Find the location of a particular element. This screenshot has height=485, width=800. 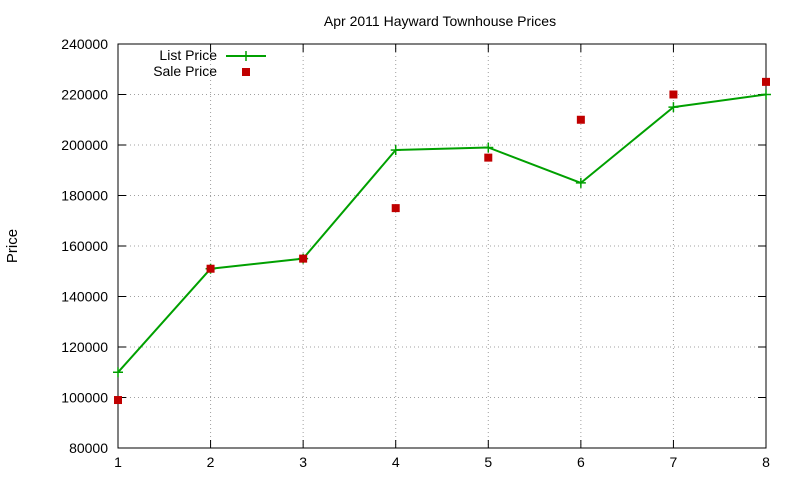

y-tick-label: 240000 is located at coordinates (84, 44).